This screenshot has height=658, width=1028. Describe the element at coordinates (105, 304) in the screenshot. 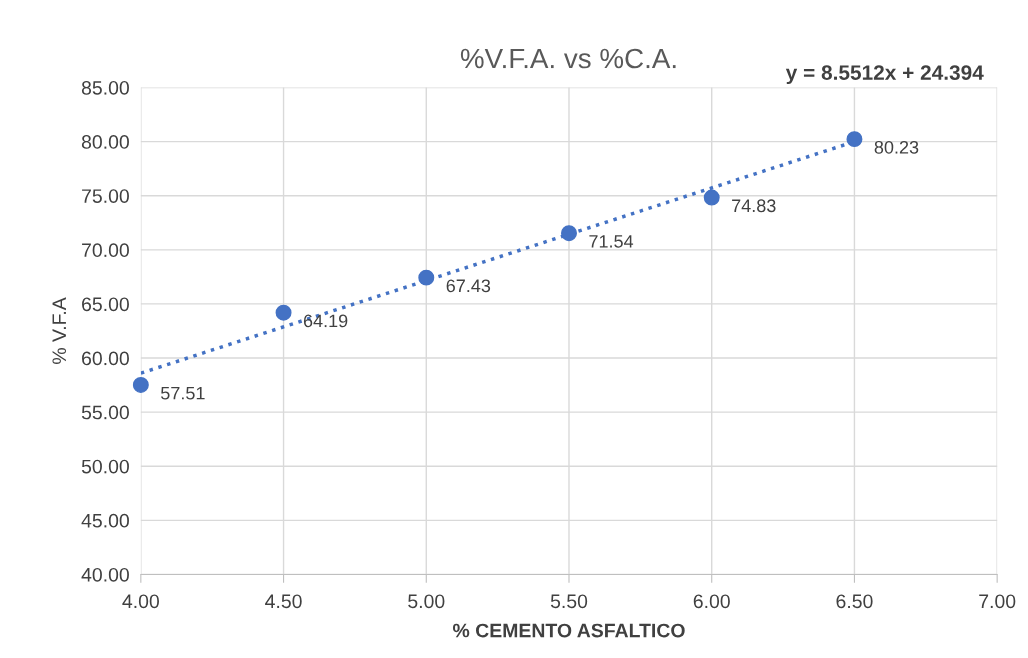

I see `y-tick-label: 65.00` at that location.